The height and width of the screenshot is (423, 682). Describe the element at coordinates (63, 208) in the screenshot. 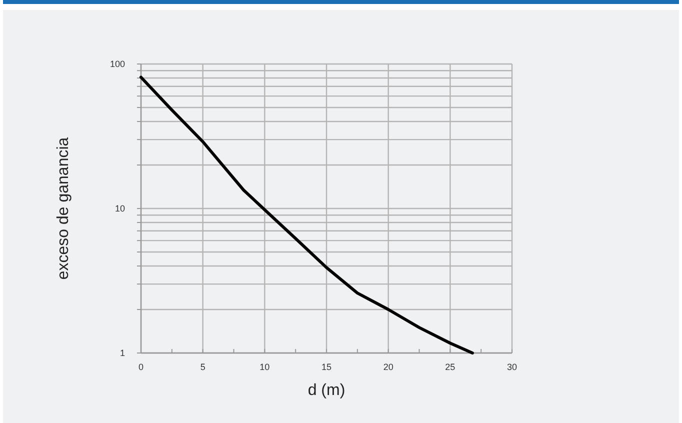

I see `y-axis-title: exceso de ganancia` at that location.